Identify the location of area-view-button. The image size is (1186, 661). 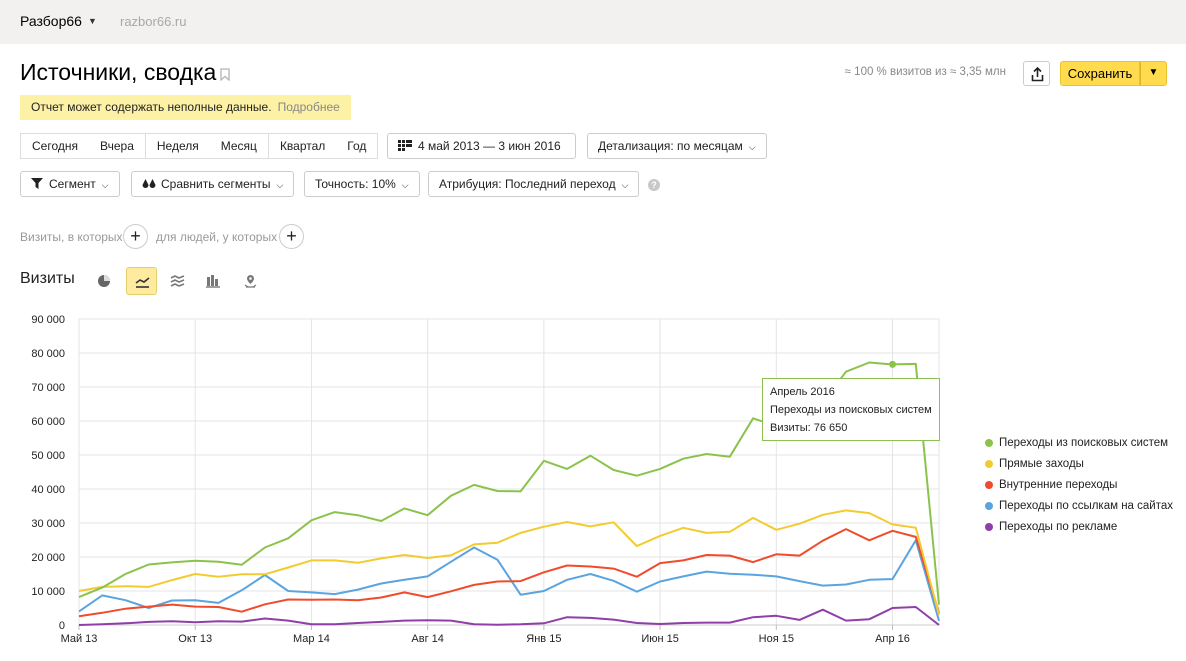
(177, 281).